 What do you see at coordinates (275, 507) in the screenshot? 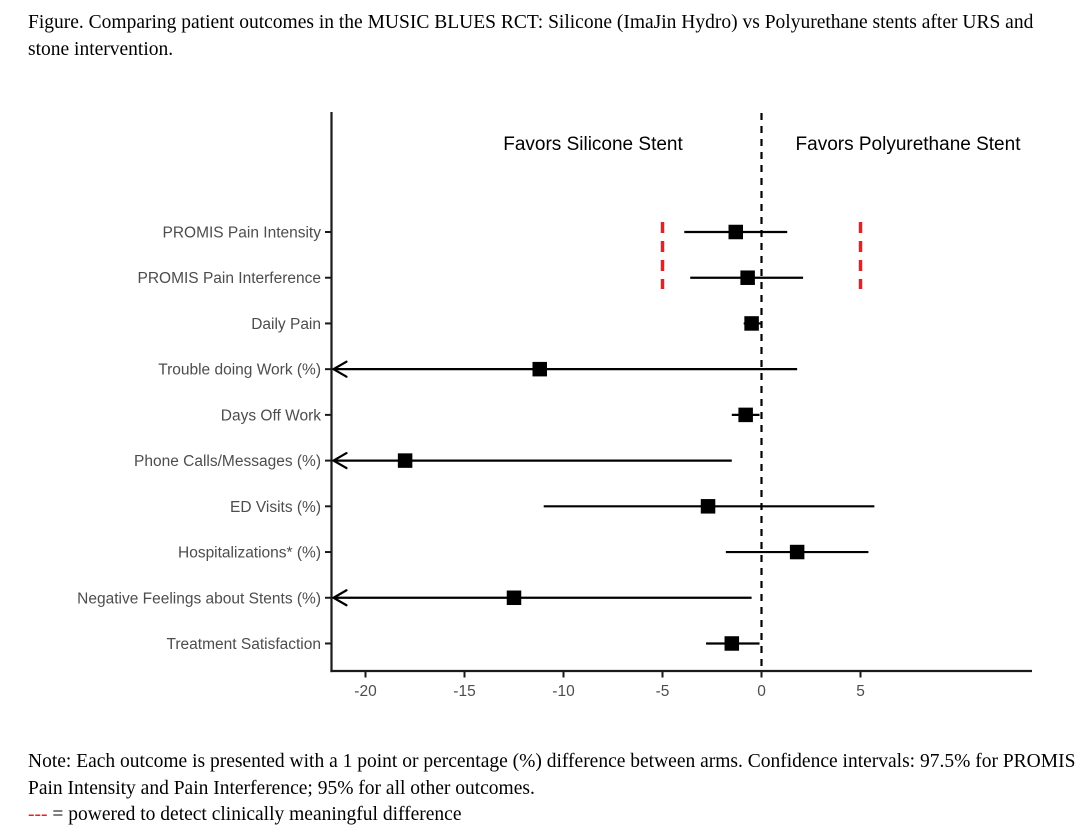
I see `row-label: ED Visits (%)` at bounding box center [275, 507].